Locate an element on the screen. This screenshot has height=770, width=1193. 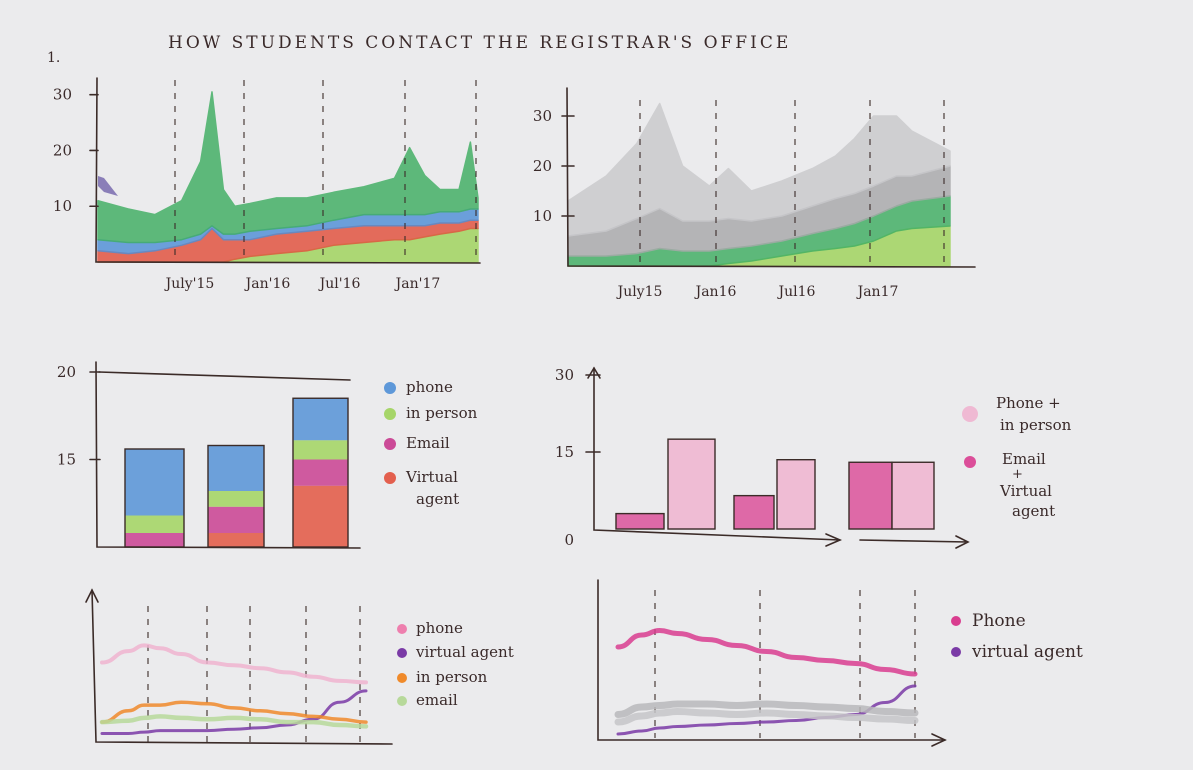
legend-label: email is located at coordinates (437, 700).